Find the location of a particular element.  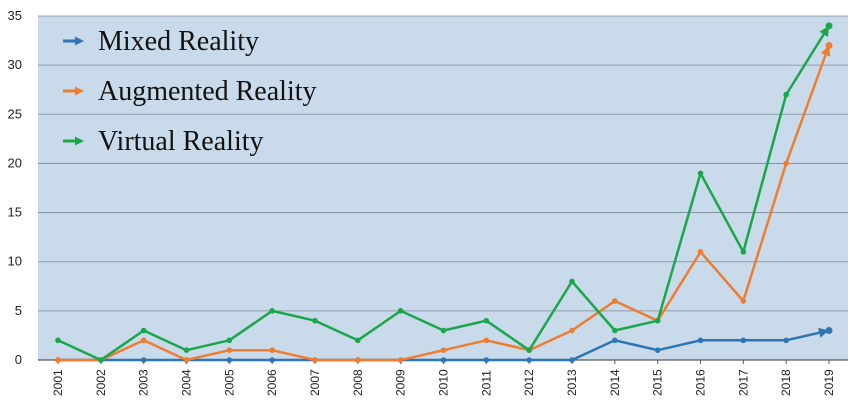

x-tick-label: 2009 is located at coordinates (401, 382).